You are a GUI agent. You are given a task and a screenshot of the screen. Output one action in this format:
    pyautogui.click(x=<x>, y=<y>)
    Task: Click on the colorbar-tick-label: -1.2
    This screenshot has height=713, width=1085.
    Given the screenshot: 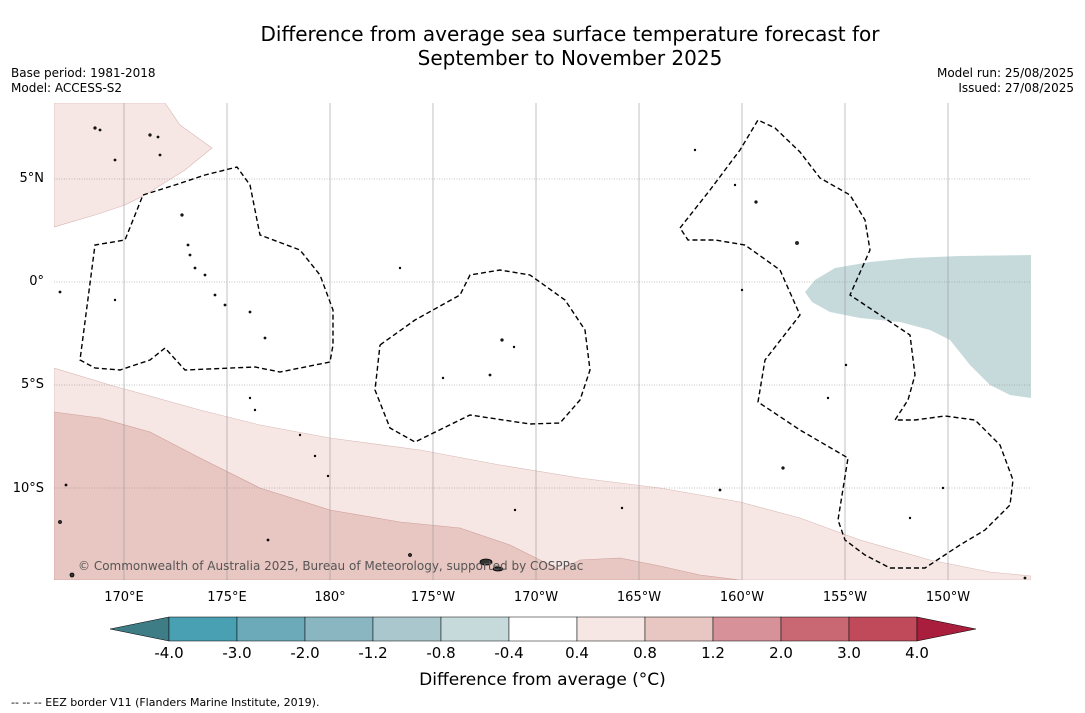 What is the action you would take?
    pyautogui.click(x=373, y=653)
    